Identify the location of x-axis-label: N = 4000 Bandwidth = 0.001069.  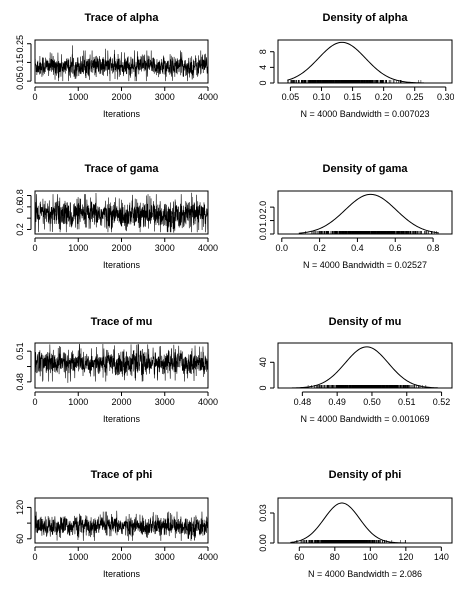
(364, 419).